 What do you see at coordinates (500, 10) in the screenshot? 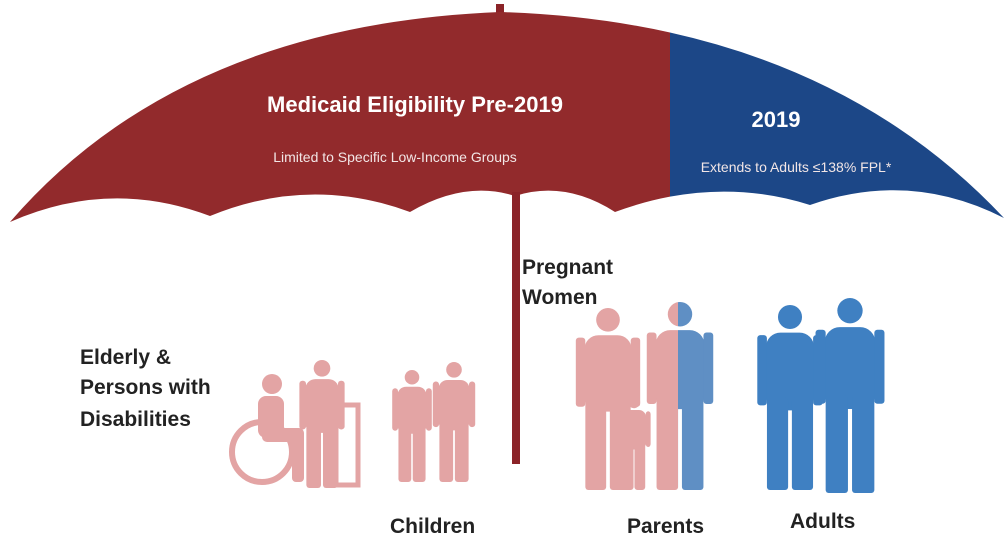
I see `umbrella-tip` at bounding box center [500, 10].